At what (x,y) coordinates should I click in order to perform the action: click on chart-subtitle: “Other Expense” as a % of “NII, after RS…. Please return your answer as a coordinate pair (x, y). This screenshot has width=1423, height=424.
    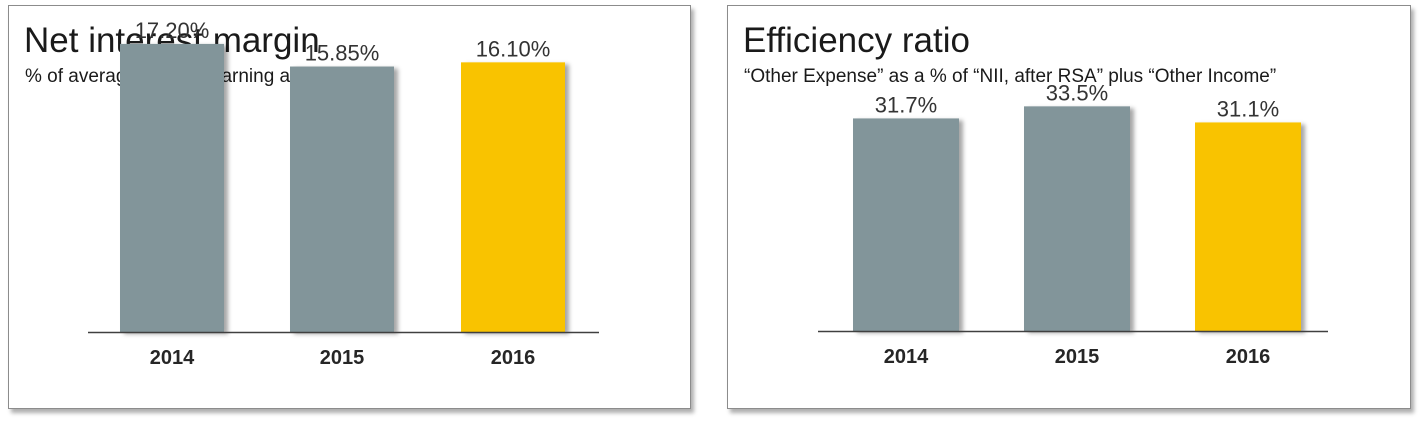
    Looking at the image, I should click on (1010, 76).